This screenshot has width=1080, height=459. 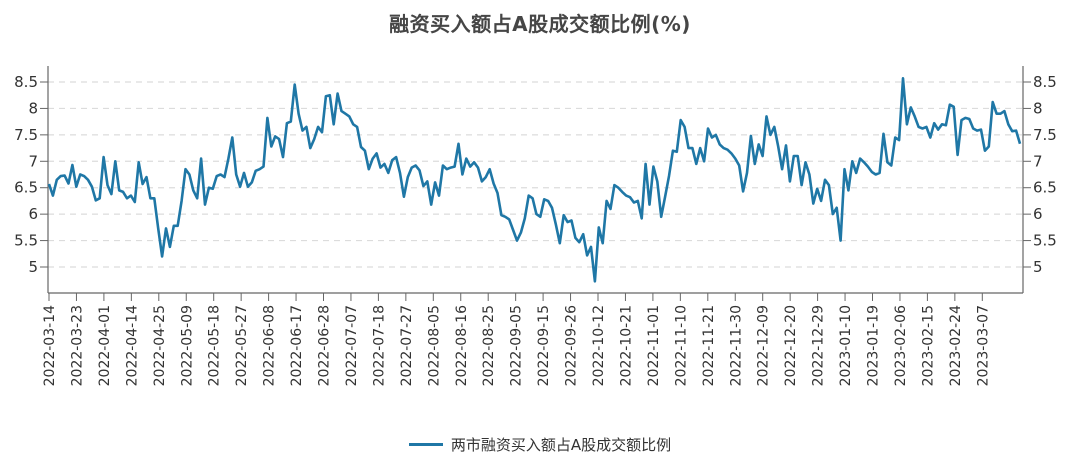 What do you see at coordinates (561, 445) in the screenshot?
I see `legend-label: 两市融资买入额占A股成交额比例` at bounding box center [561, 445].